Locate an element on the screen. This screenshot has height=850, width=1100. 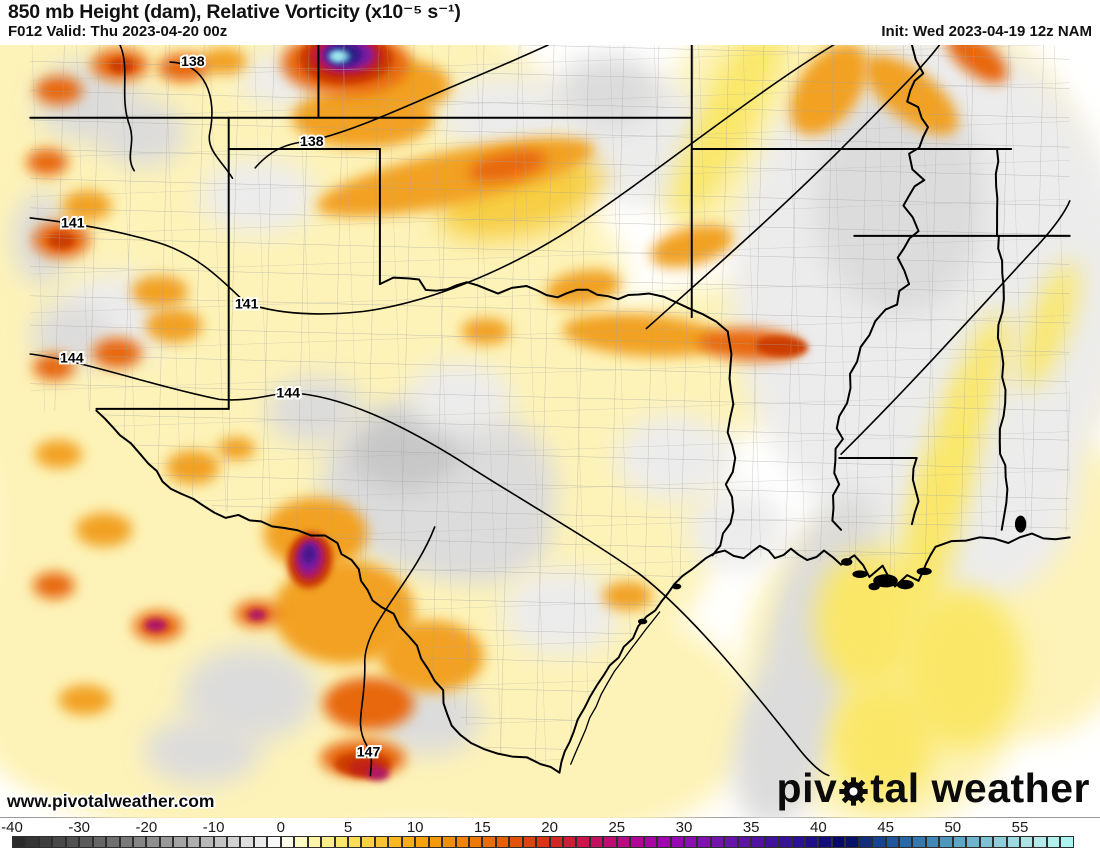
colorbar-tick: 25 is located at coordinates (617, 827).